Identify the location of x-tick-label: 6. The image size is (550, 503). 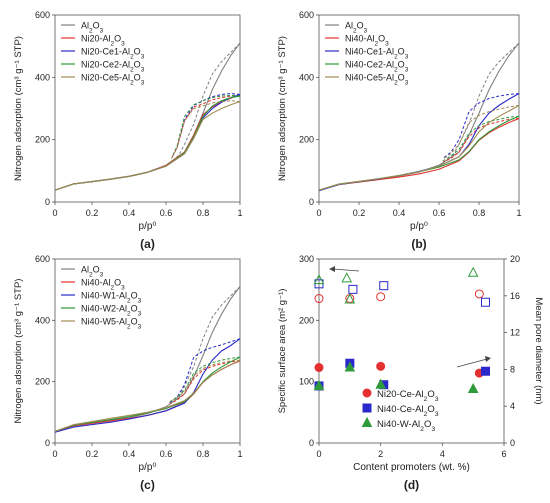
(503, 454).